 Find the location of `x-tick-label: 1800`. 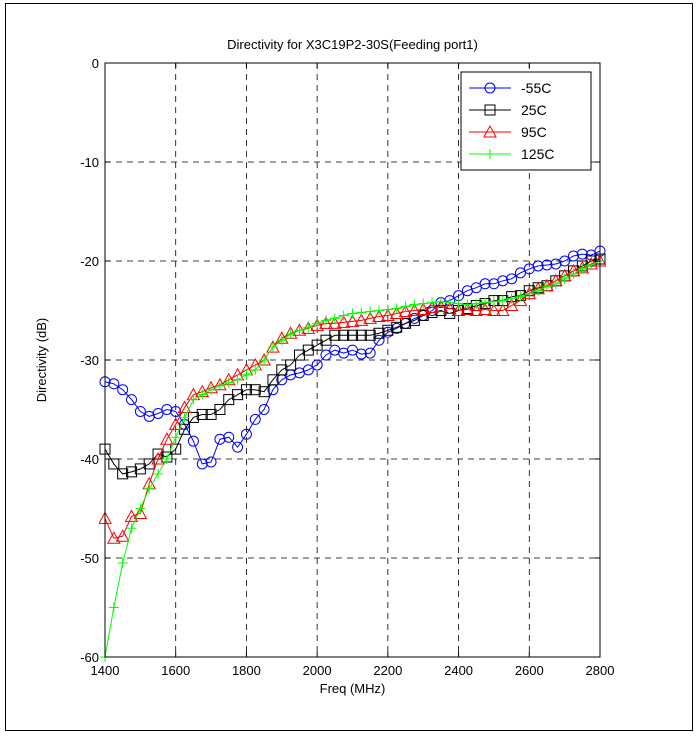

x-tick-label: 1800 is located at coordinates (246, 670).